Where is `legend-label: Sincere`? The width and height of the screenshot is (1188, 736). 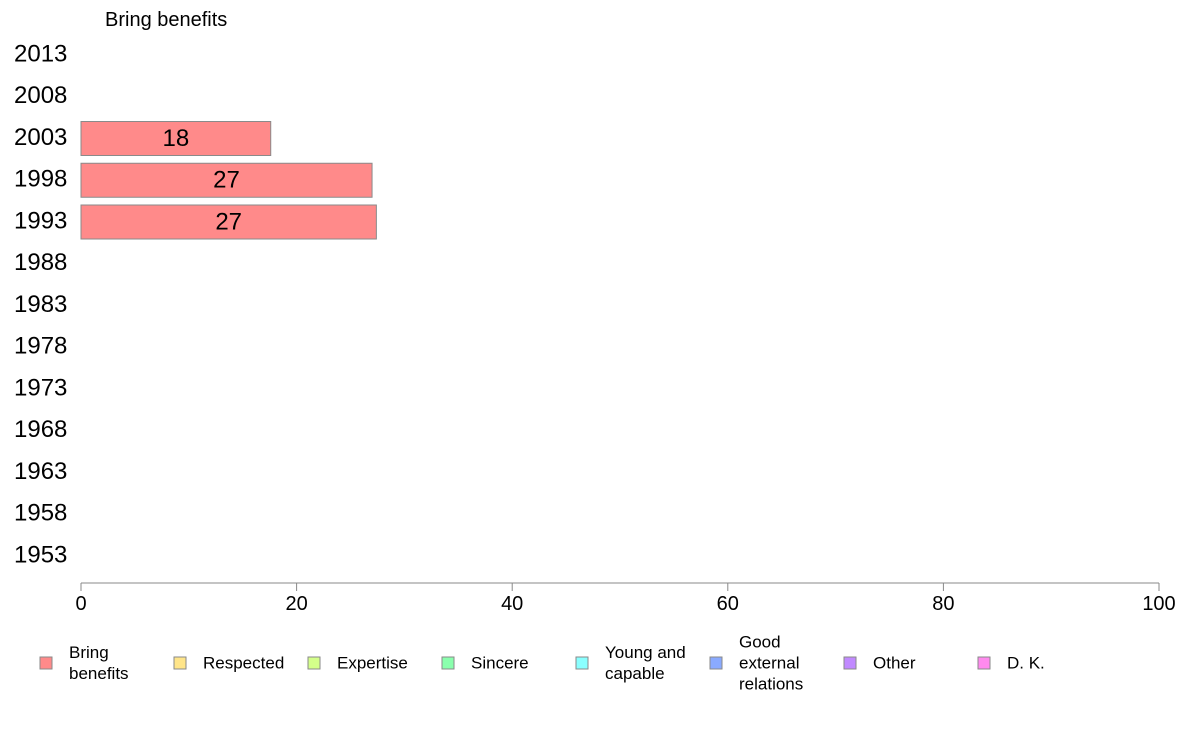
legend-label: Sincere is located at coordinates (500, 662).